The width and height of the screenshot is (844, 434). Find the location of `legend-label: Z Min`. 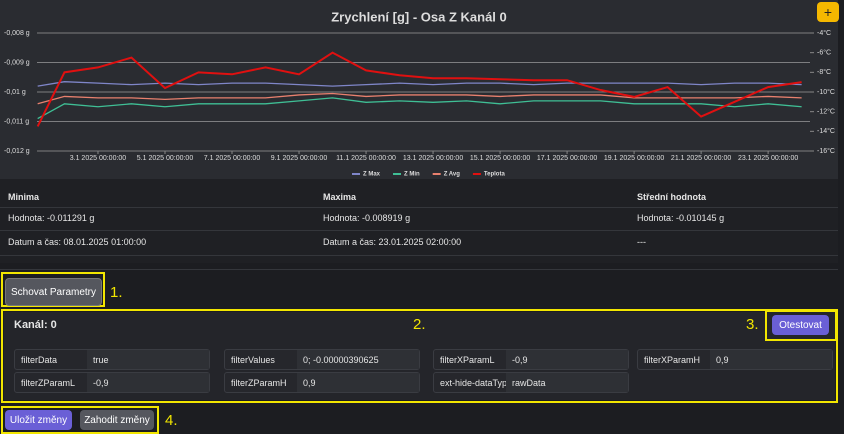

legend-label: Z Min is located at coordinates (412, 175).